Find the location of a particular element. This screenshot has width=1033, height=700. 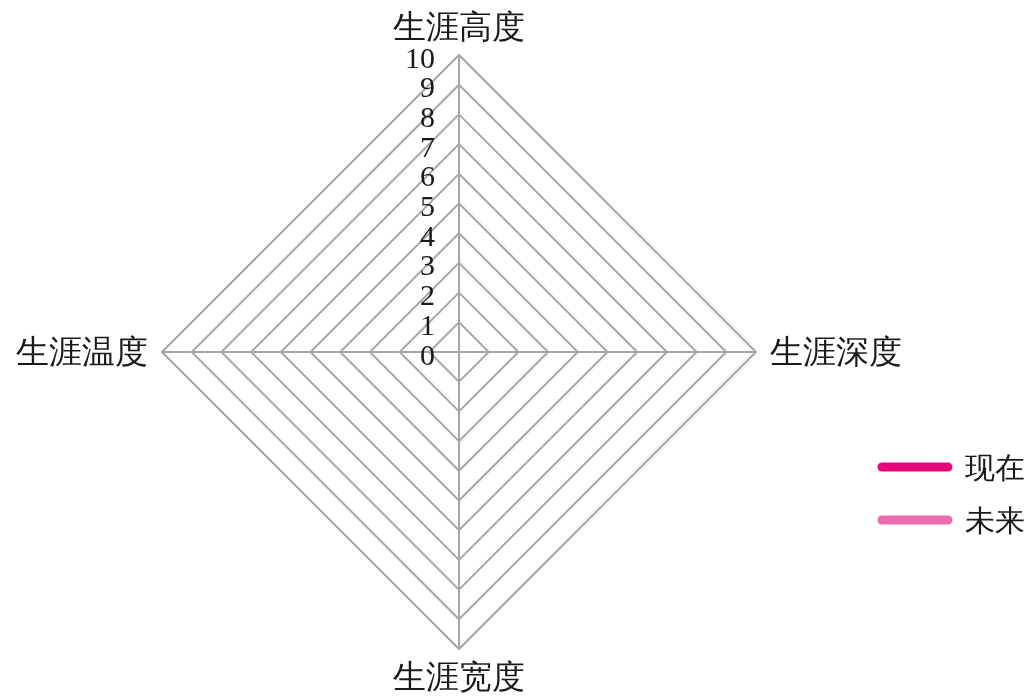

category-label: 生涯温度 is located at coordinates (82, 352).